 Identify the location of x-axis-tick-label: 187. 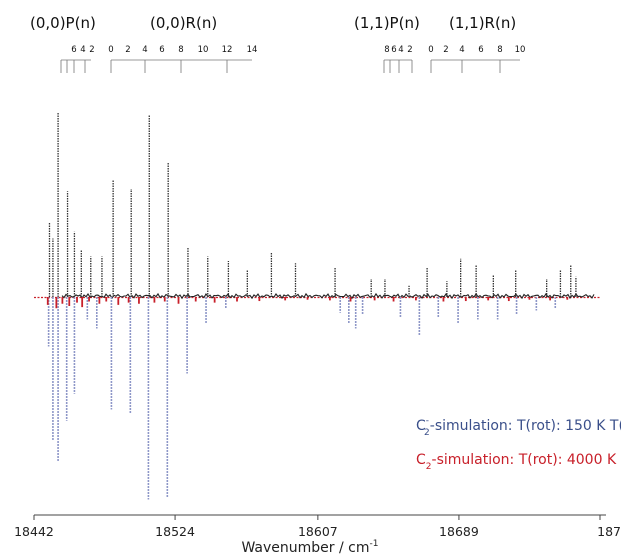
(609, 531).